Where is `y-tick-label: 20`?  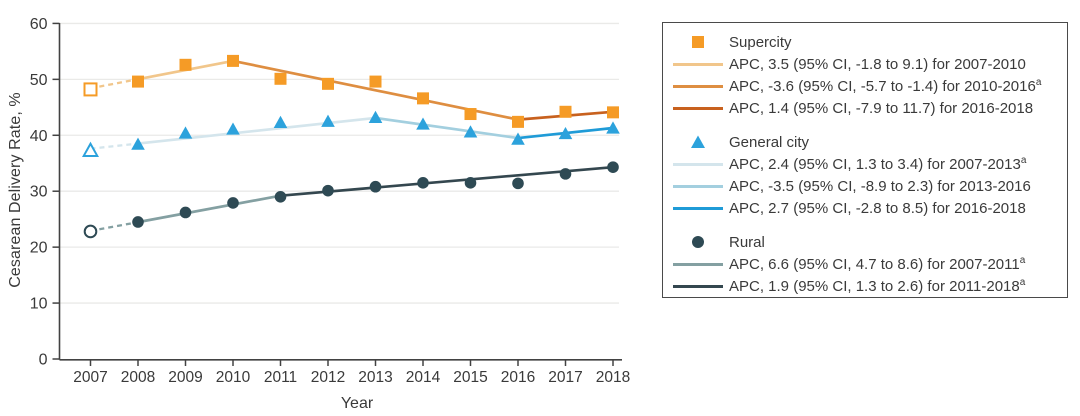 y-tick-label: 20 is located at coordinates (39, 248).